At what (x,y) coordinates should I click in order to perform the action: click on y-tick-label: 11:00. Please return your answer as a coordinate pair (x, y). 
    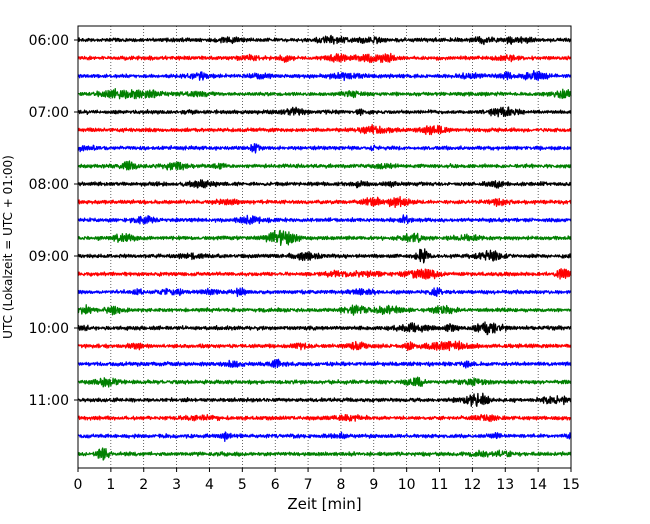
    Looking at the image, I should click on (49, 401).